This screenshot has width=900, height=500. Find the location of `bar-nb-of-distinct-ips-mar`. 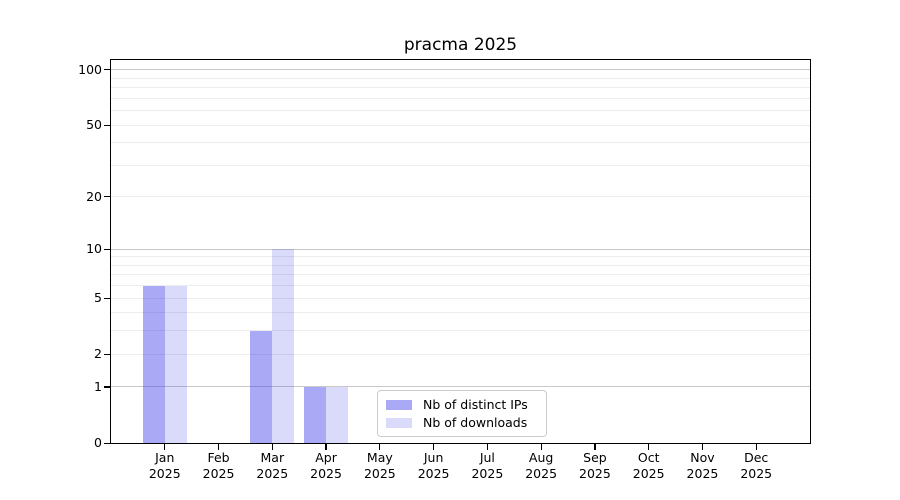

bar-nb-of-distinct-ips-mar is located at coordinates (261, 386).